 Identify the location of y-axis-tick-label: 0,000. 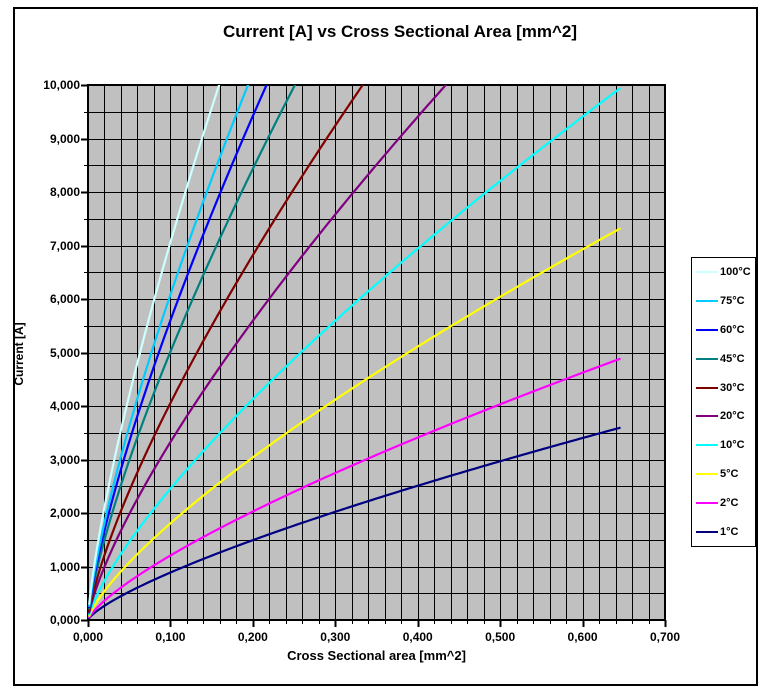
(64, 620).